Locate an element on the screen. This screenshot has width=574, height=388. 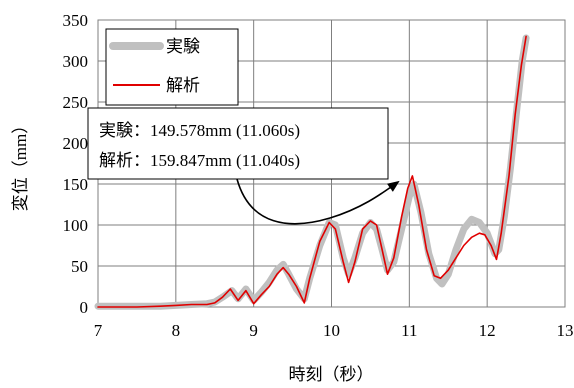
x-tick-labels: 7 8 9 10 11 12 13 is located at coordinates (334, 330).